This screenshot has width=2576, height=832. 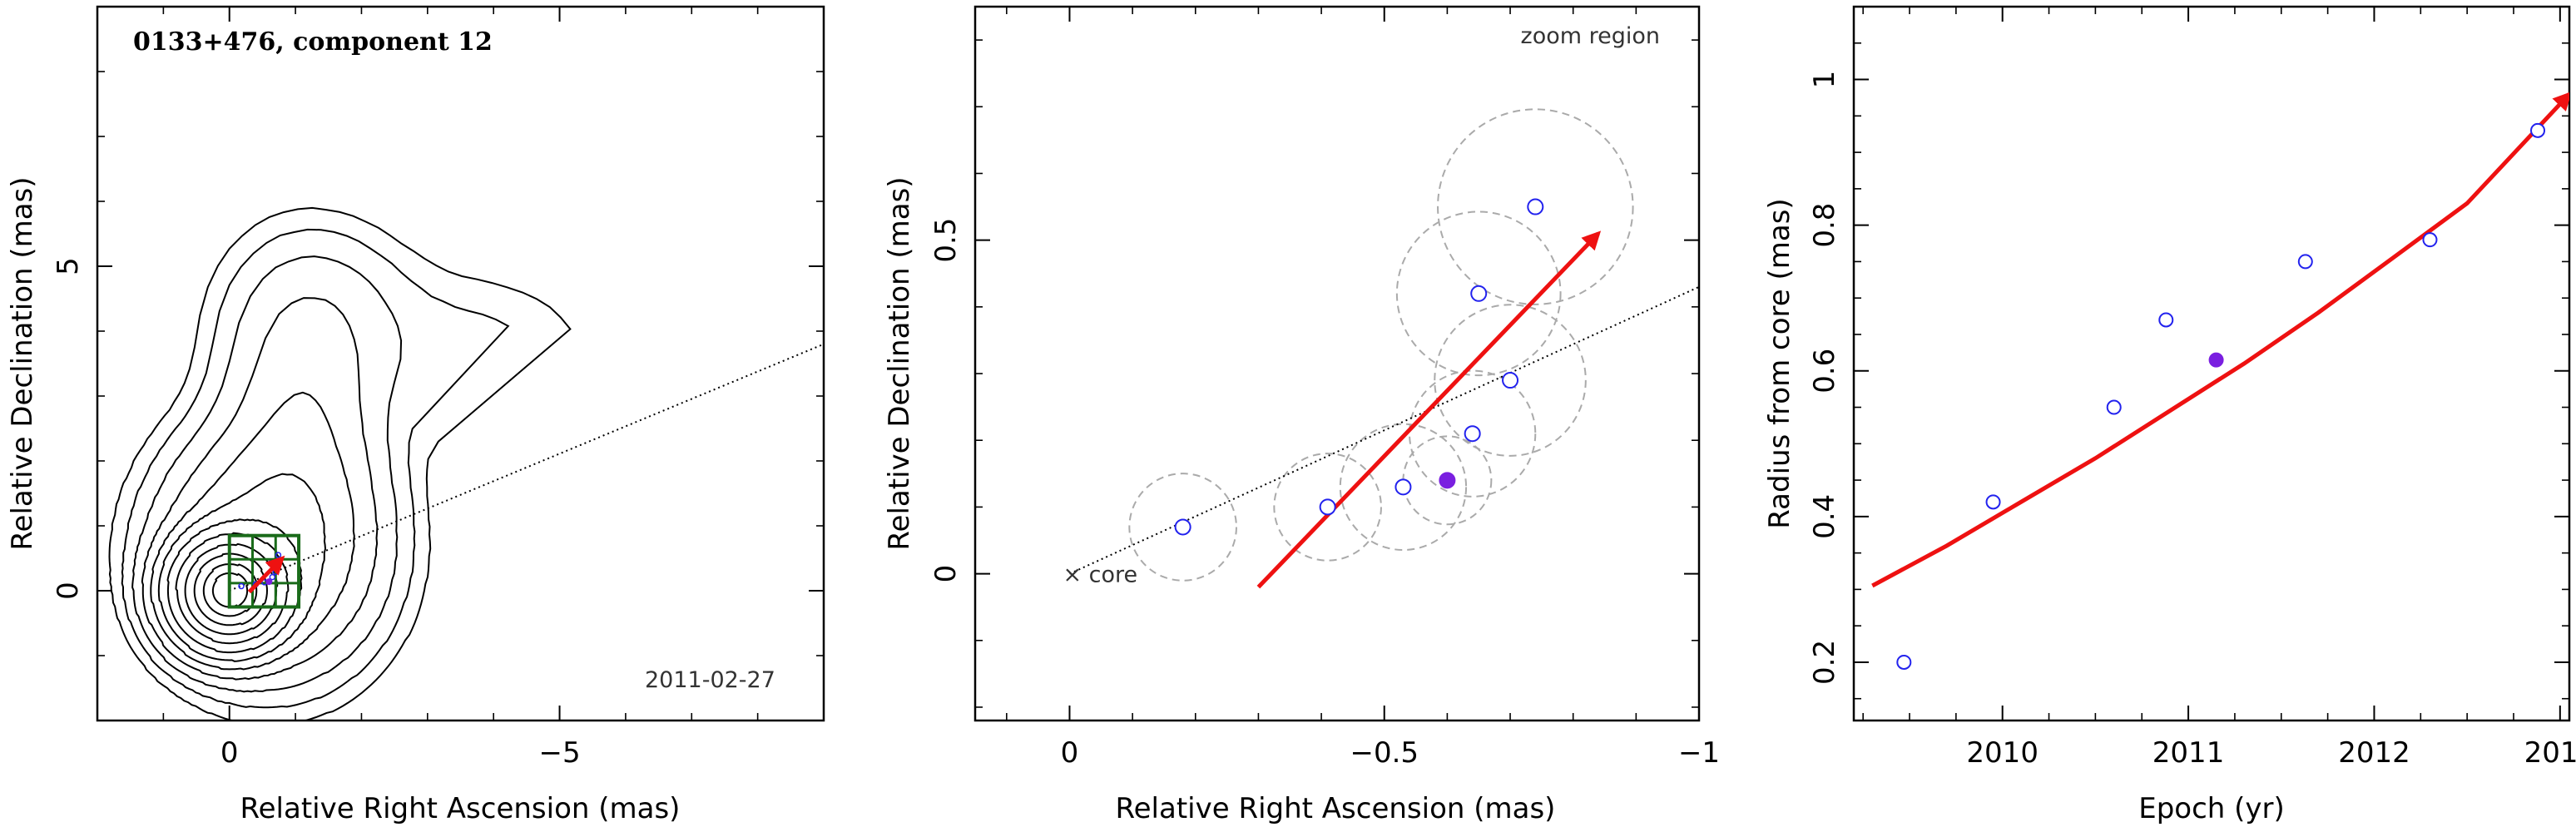 I want to click on y-tick-label: 0.5, so click(x=946, y=240).